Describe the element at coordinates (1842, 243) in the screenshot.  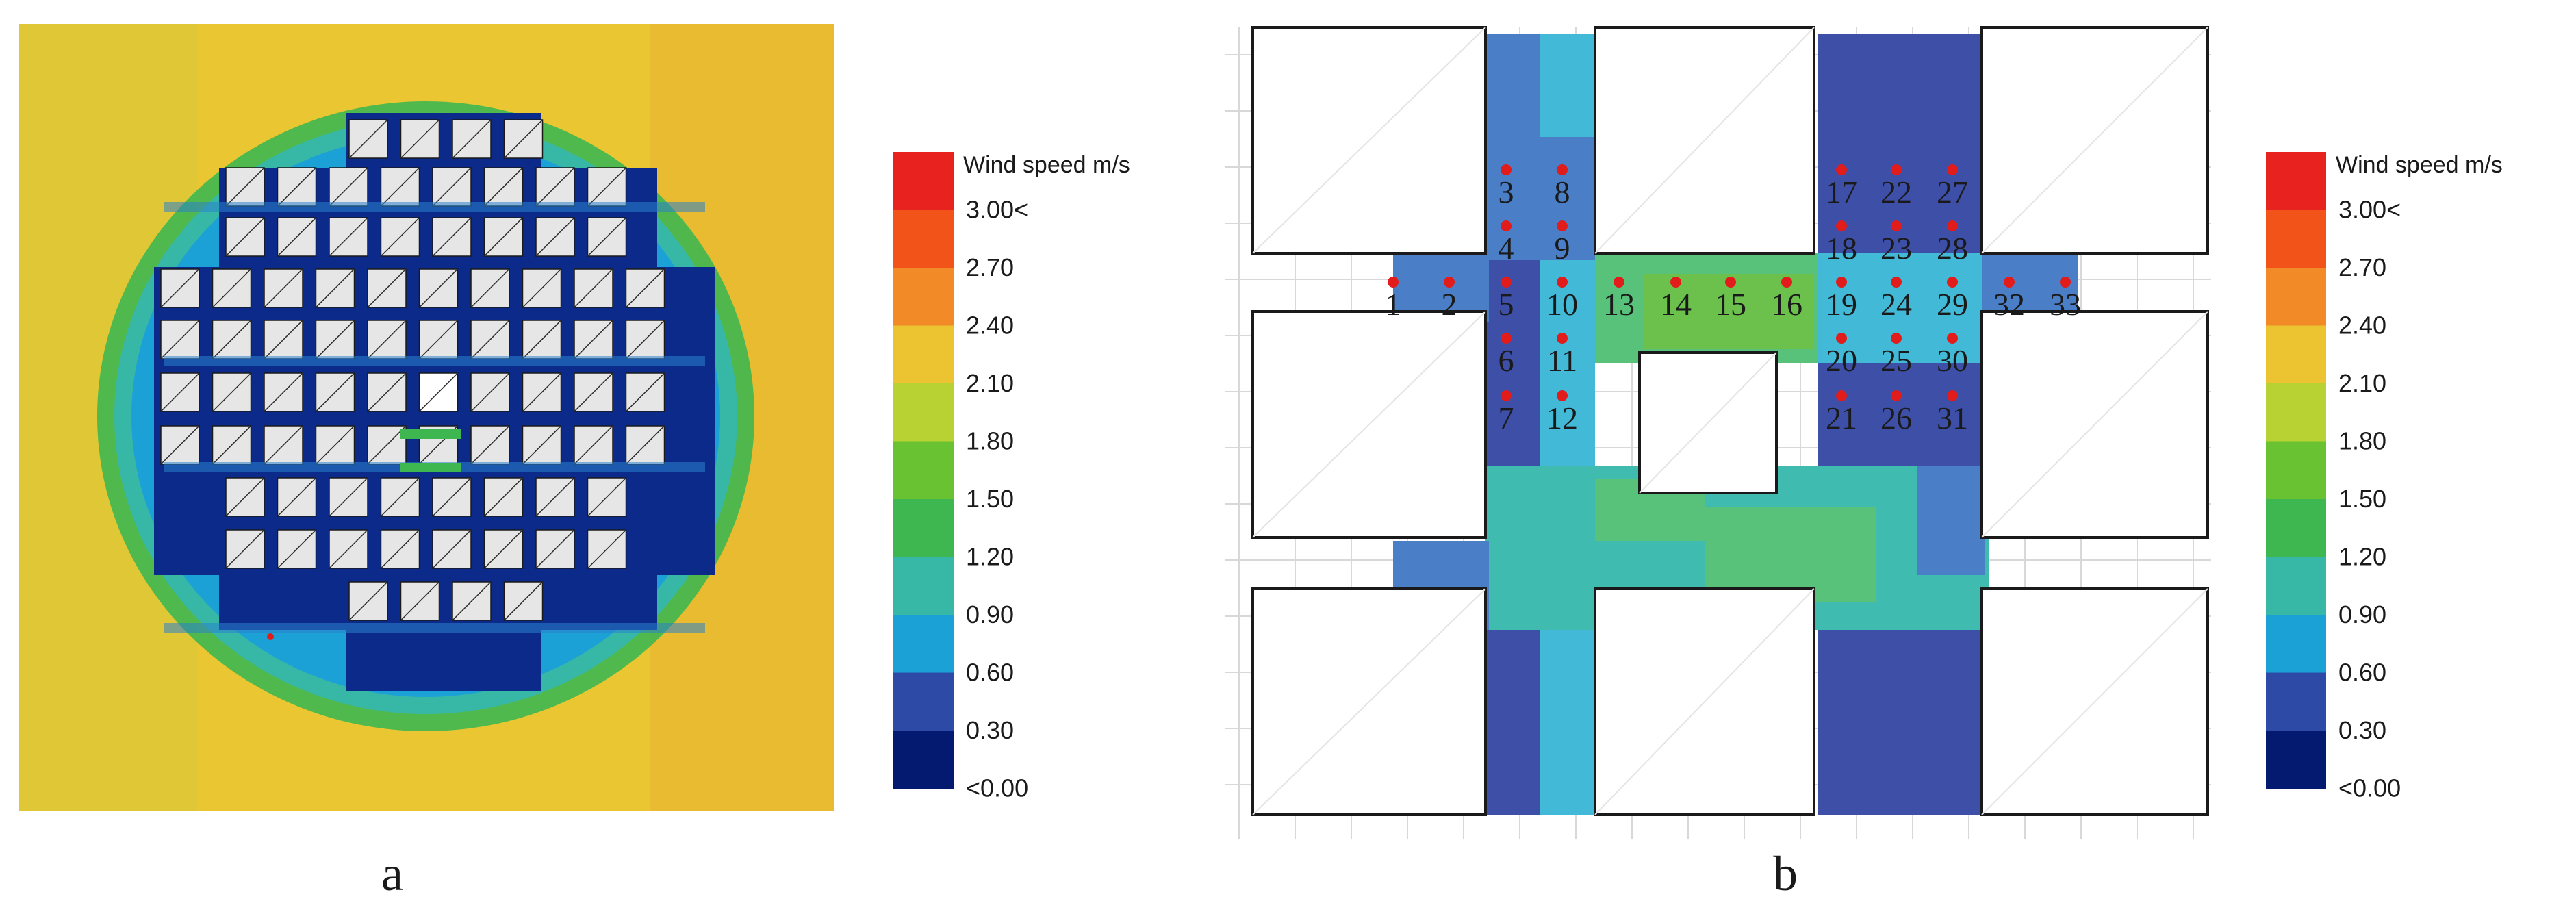
I see `probe-point: 18` at that location.